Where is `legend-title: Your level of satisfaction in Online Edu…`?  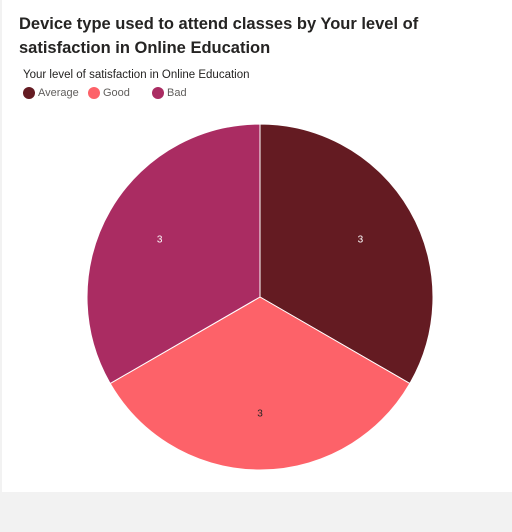
legend-title: Your level of satisfaction in Online Edu… is located at coordinates (136, 75).